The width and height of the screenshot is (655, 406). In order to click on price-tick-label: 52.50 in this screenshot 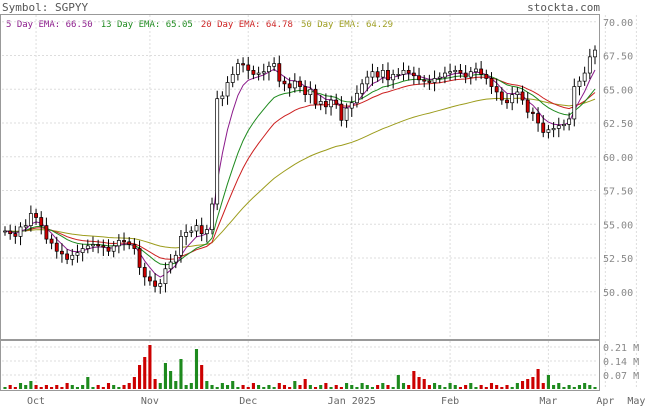, I will do `click(618, 259)`.